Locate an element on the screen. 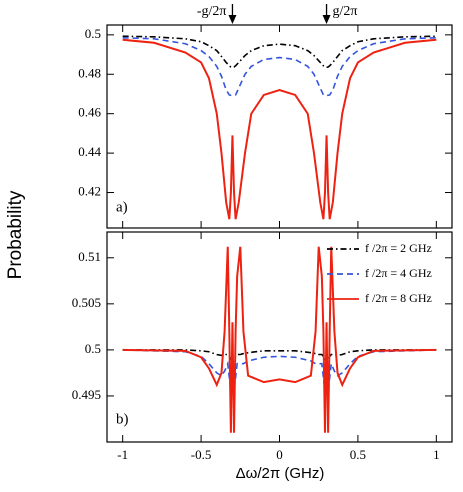 This screenshot has width=463, height=492. y-tick-label: 0.48 is located at coordinates (89, 72).